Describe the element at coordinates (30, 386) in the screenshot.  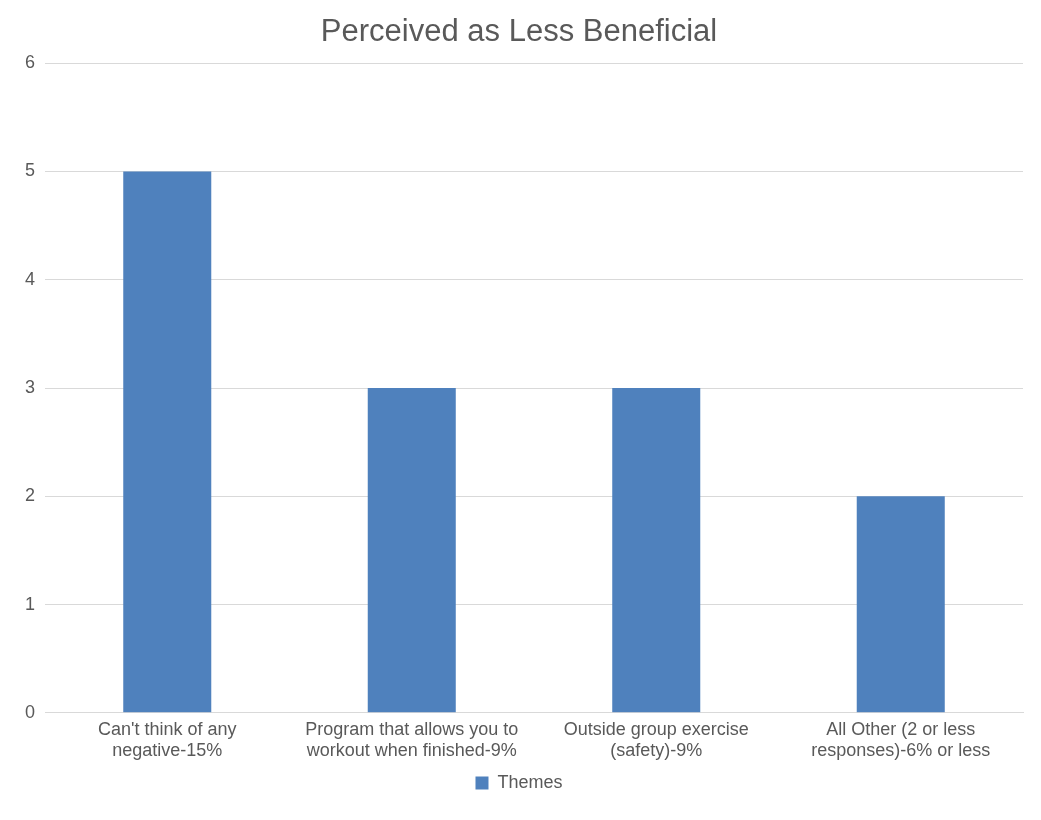
I see `y-tick-label: 3` at that location.